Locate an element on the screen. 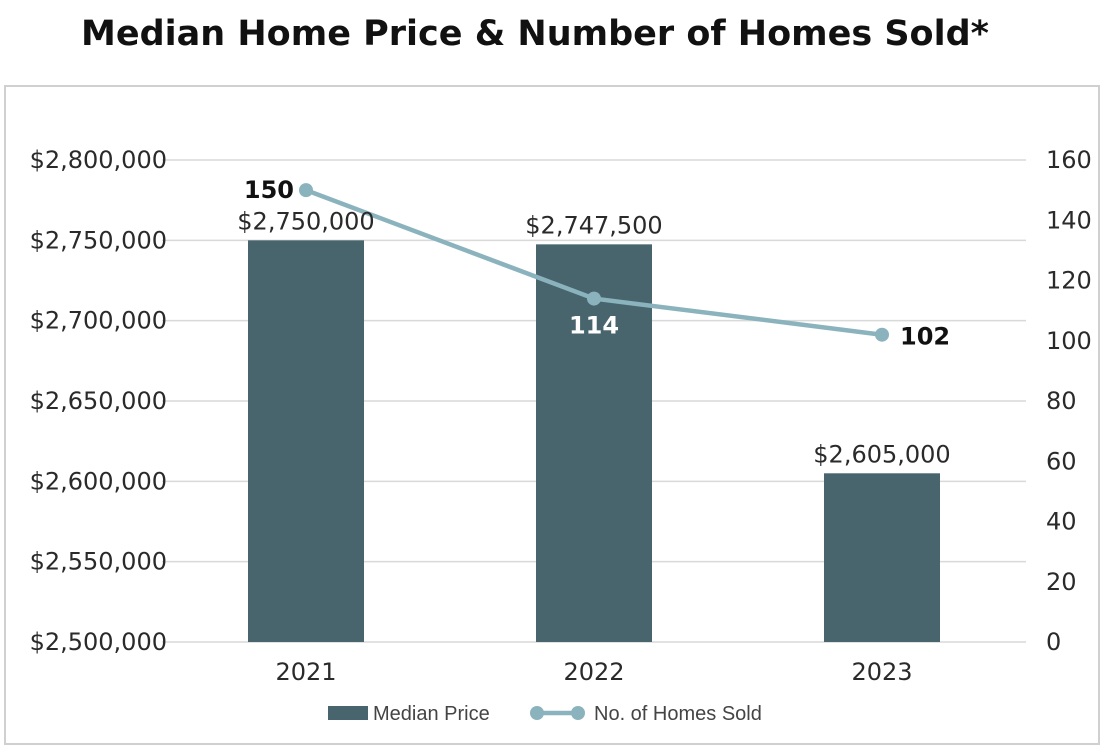 This screenshot has height=752, width=1106. y-right-tick-label: 100 is located at coordinates (1069, 341).